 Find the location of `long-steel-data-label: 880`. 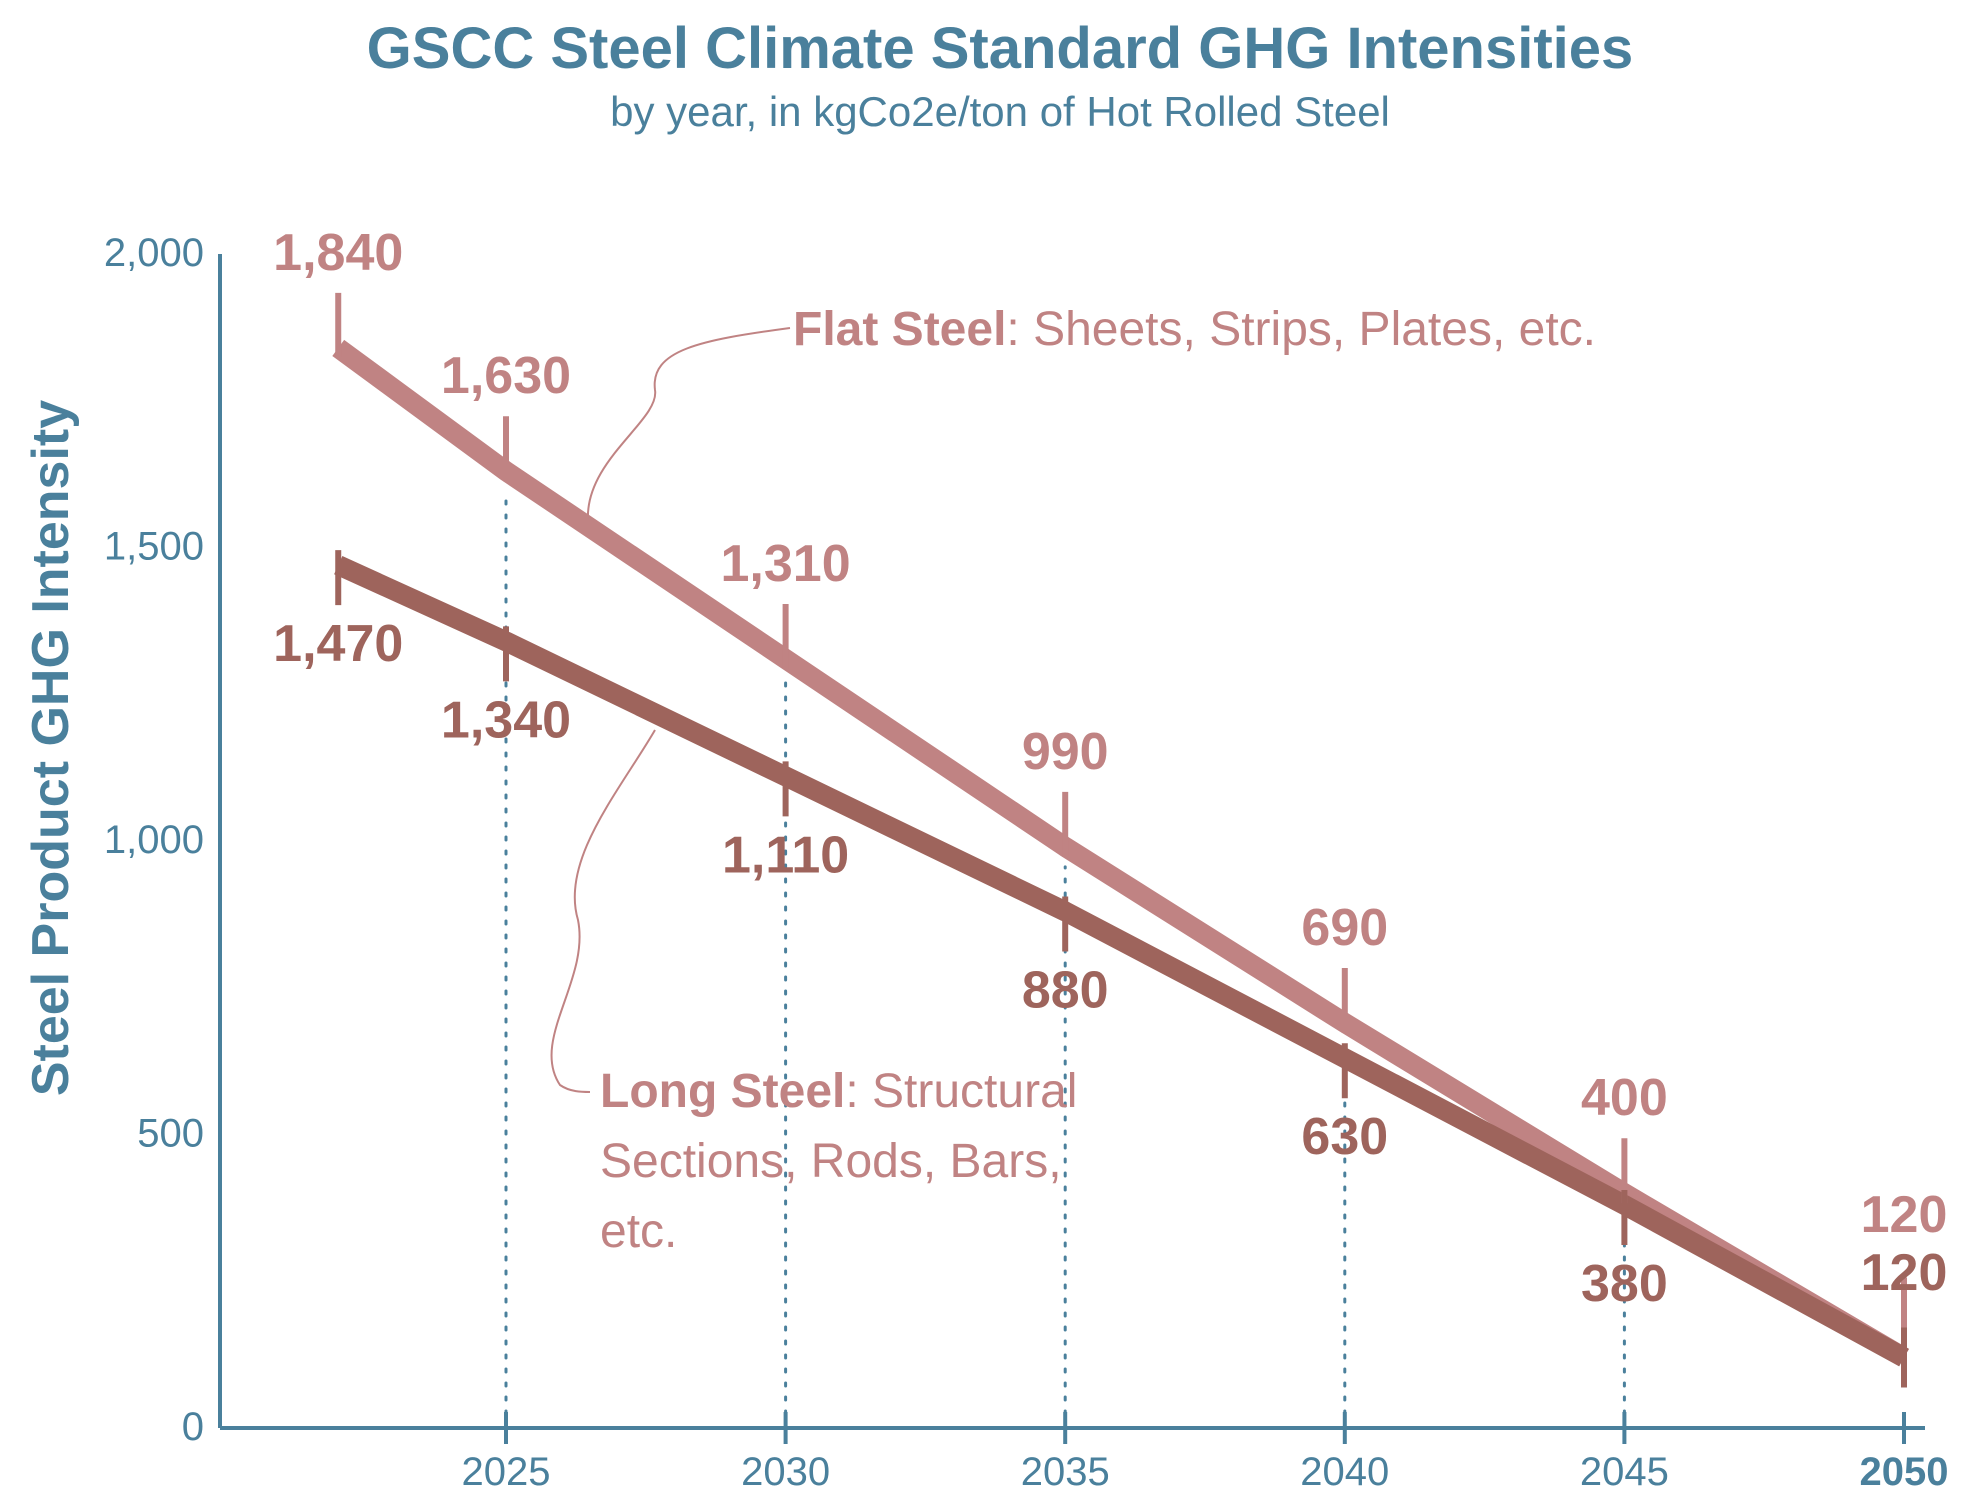

long-steel-data-label: 880 is located at coordinates (1065, 990).